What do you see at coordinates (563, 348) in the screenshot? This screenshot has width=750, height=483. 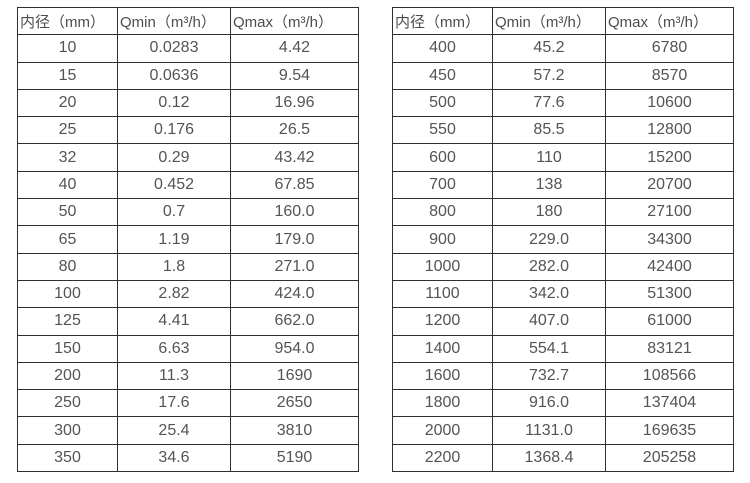 I see `table-row: 1400 554.1 83121` at bounding box center [563, 348].